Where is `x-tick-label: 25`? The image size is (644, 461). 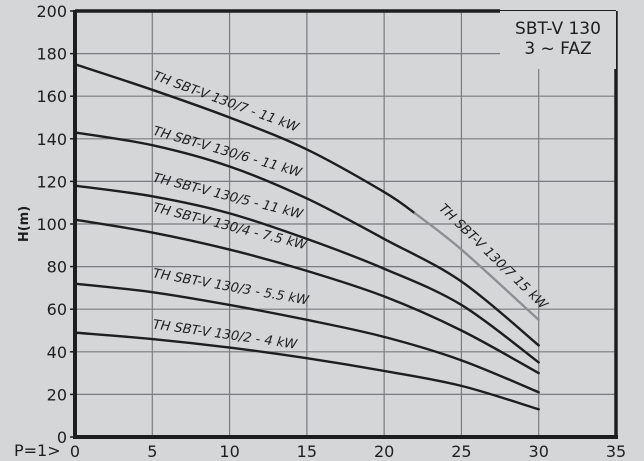 x-tick-label: 25 is located at coordinates (461, 451).